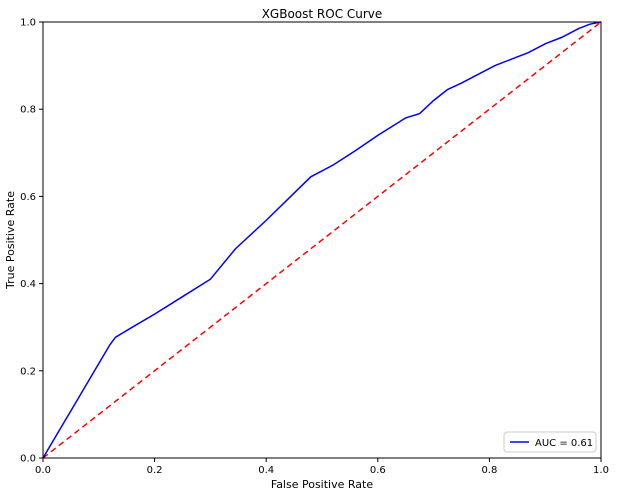 This screenshot has width=617, height=496. I want to click on y-axis-label: True Positive Rate, so click(10, 240).